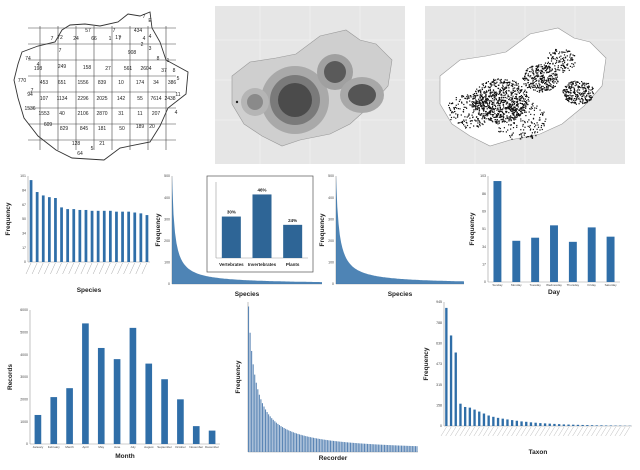  Describe the element at coordinates (167, 241) in the screenshot. I see `y-tick-label: 200` at that location.